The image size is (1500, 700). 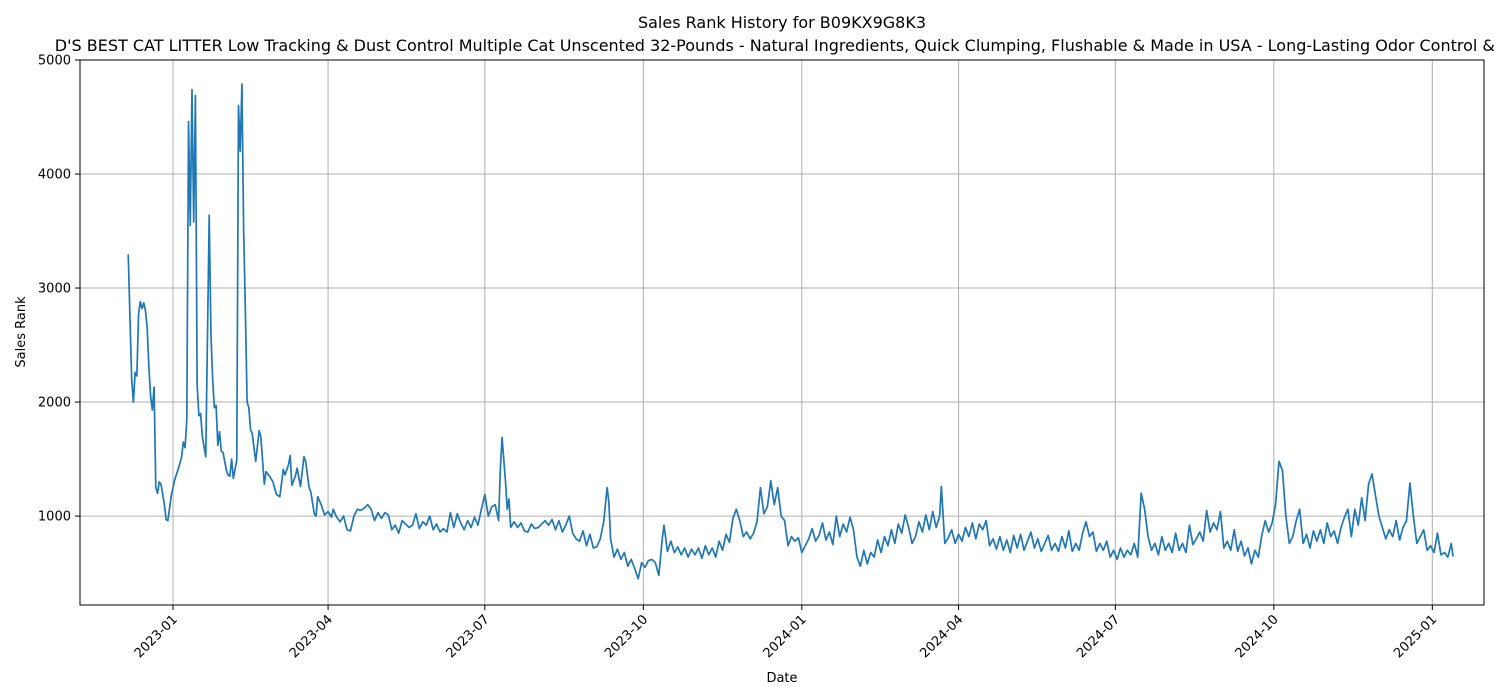 What do you see at coordinates (782, 22) in the screenshot?
I see `chart-title: Sales Rank History for B09KX9G8K3` at bounding box center [782, 22].